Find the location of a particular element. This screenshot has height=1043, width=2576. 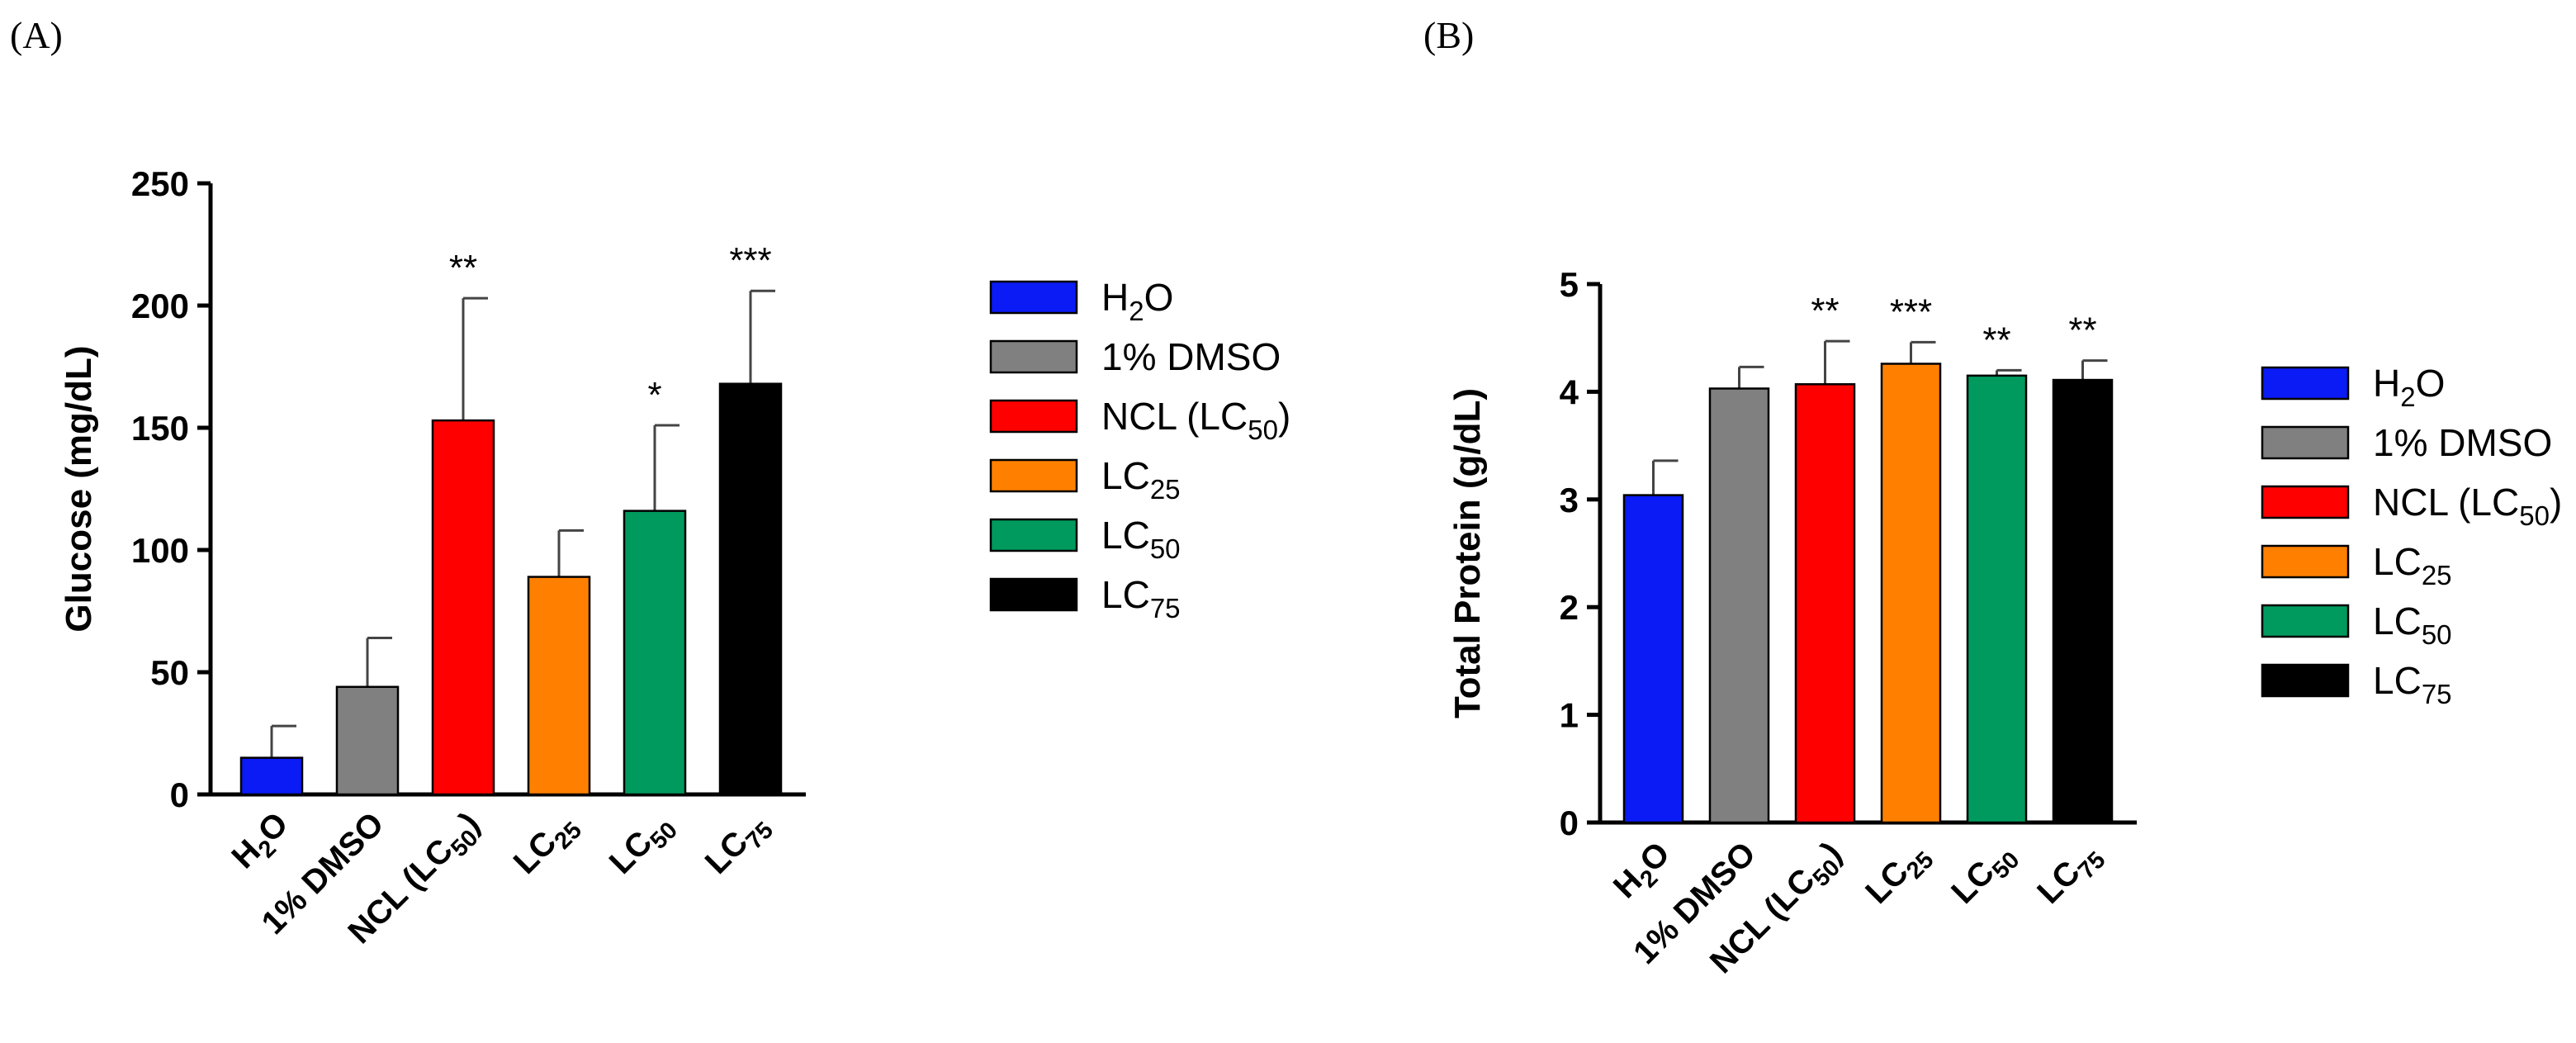

panel-label-b: (B) is located at coordinates (1448, 35).